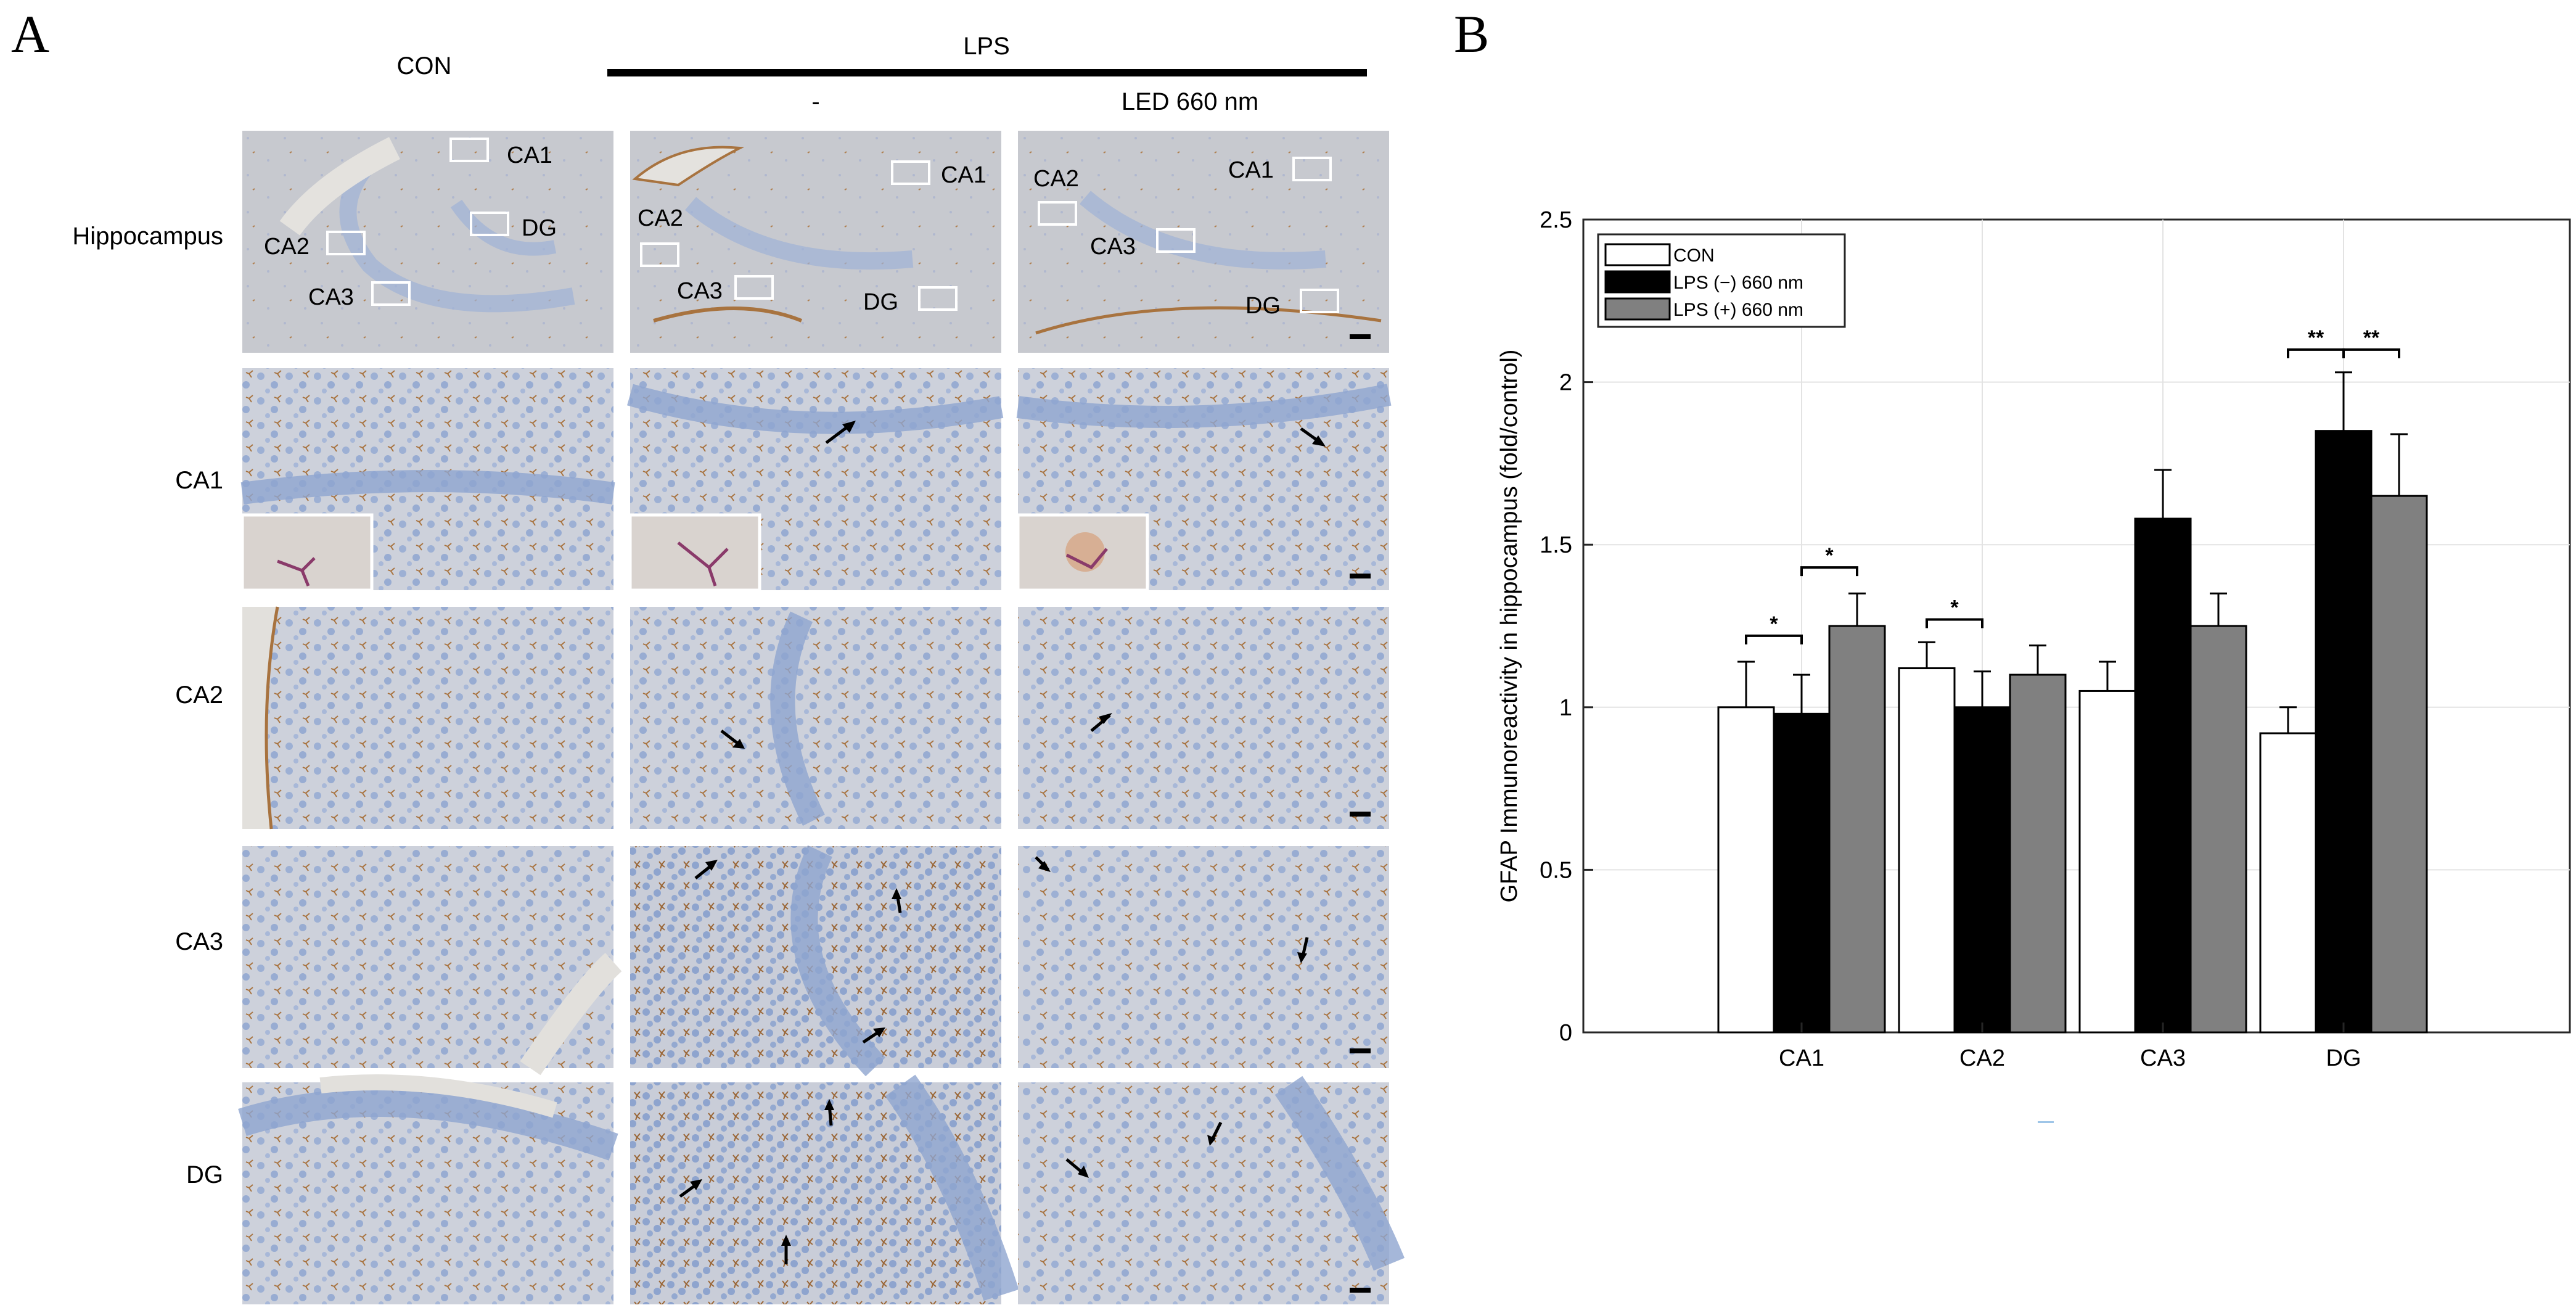 Image resolution: width=2576 pixels, height=1313 pixels. Describe the element at coordinates (199, 695) in the screenshot. I see `row-label-ca2: CA2` at that location.